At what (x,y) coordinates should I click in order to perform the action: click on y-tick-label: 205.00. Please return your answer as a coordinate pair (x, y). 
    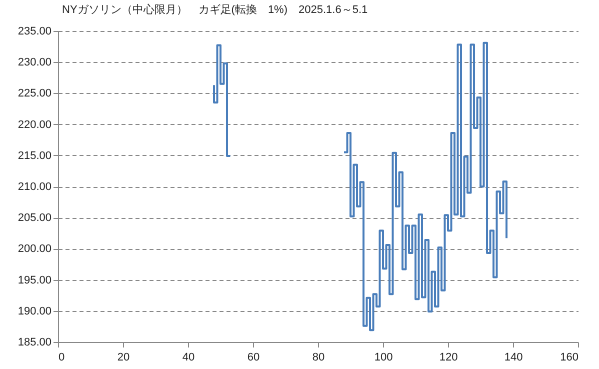
    Looking at the image, I should click on (35, 218).